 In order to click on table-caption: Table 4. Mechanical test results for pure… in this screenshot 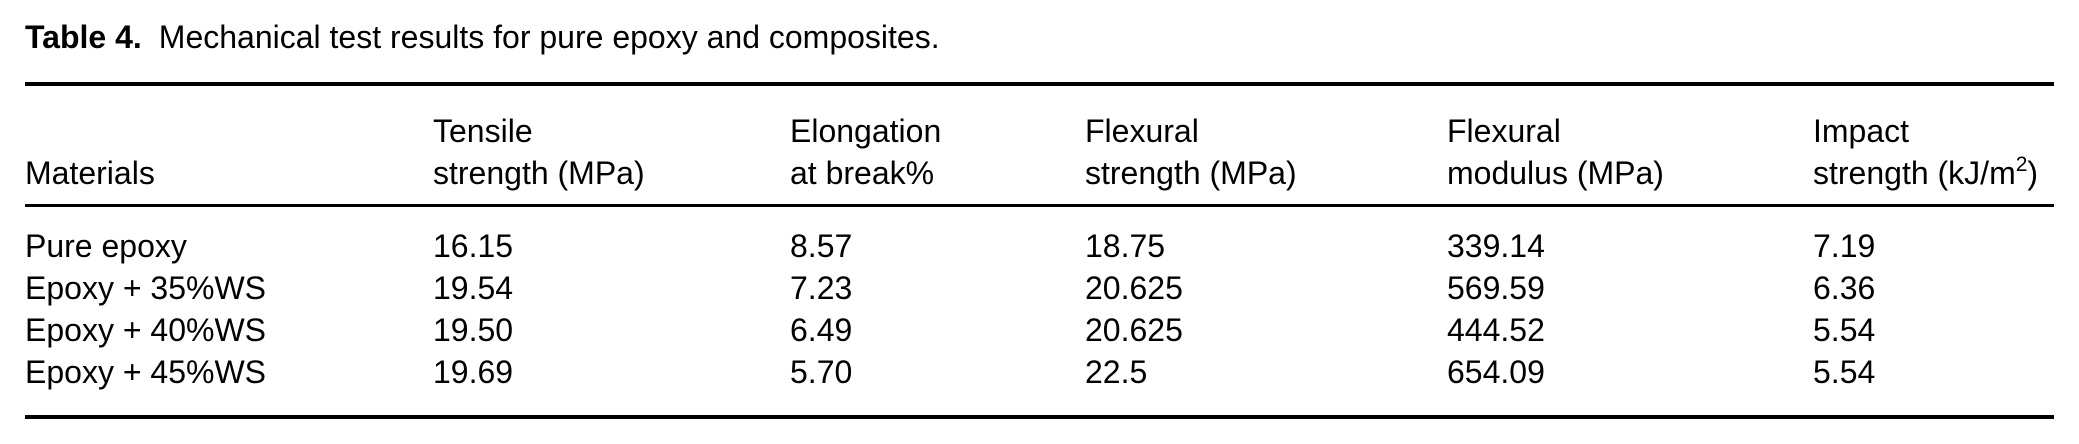, I will do `click(482, 37)`.